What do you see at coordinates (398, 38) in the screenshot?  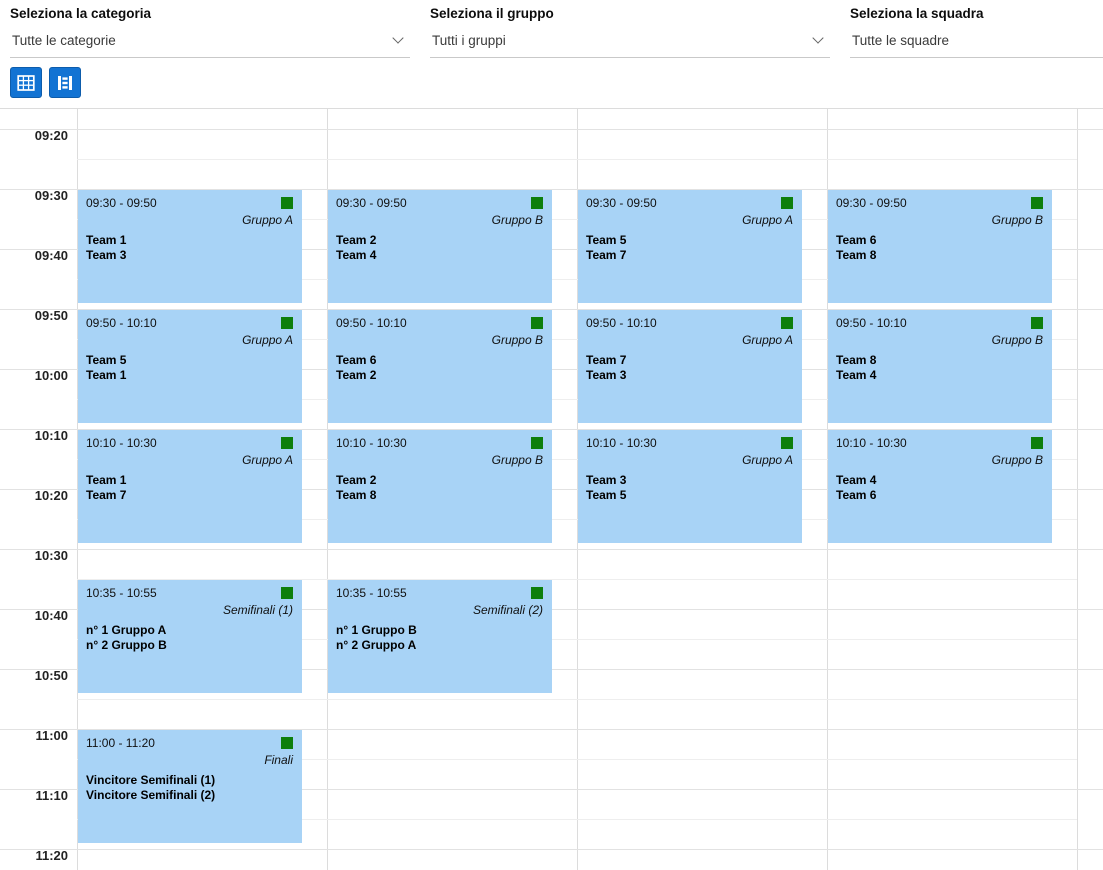 I see `chevron-down-icon` at bounding box center [398, 38].